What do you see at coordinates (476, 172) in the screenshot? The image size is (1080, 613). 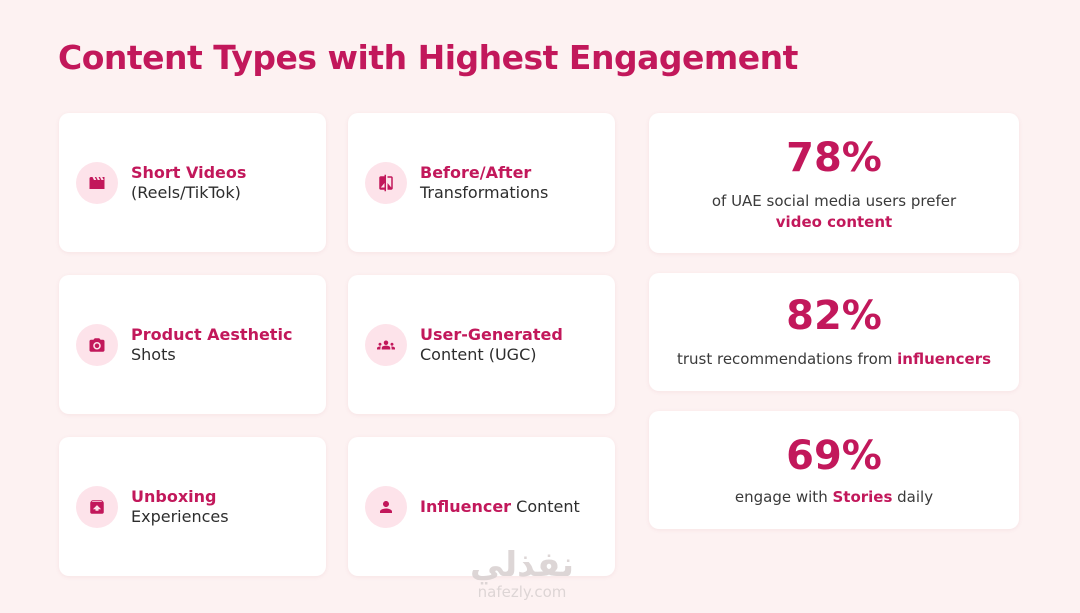 I see `content-type-title: Before/After` at bounding box center [476, 172].